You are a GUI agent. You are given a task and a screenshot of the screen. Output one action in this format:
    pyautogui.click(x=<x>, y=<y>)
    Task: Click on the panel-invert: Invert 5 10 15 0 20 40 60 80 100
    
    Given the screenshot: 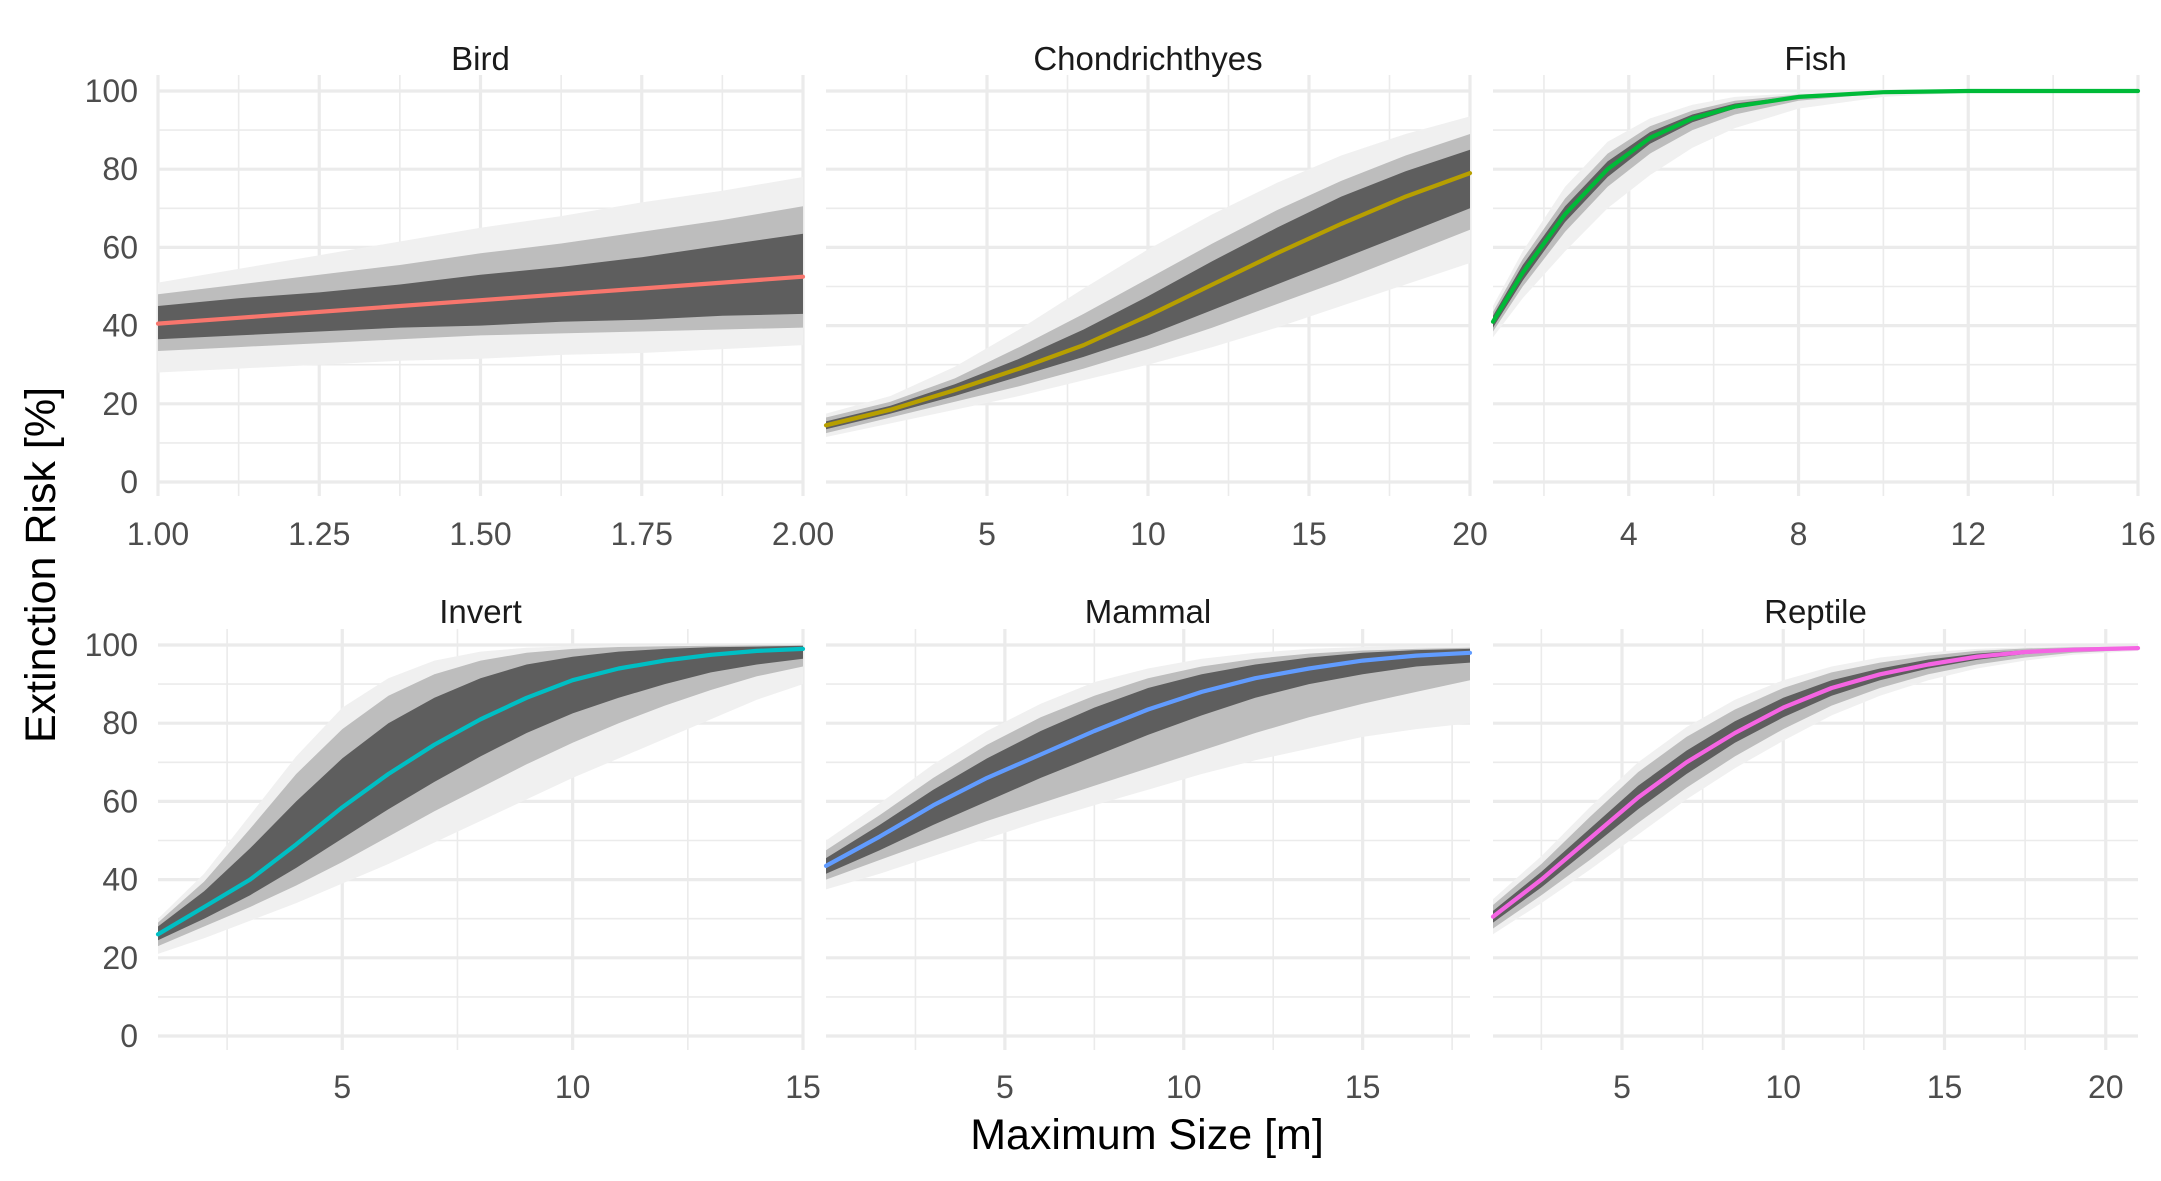 What is the action you would take?
    pyautogui.click(x=453, y=849)
    